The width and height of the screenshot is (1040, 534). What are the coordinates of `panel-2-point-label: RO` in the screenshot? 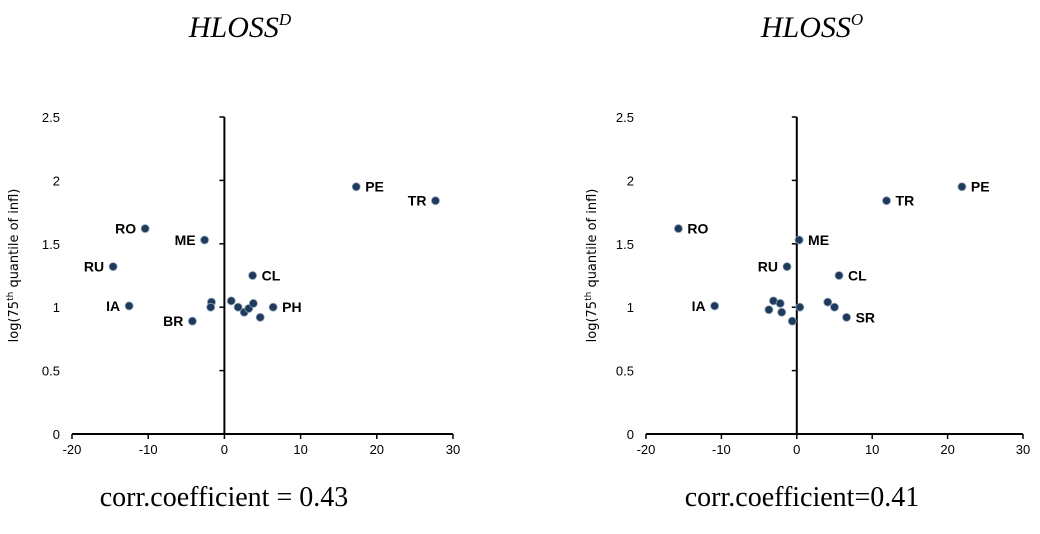 It's located at (697, 229).